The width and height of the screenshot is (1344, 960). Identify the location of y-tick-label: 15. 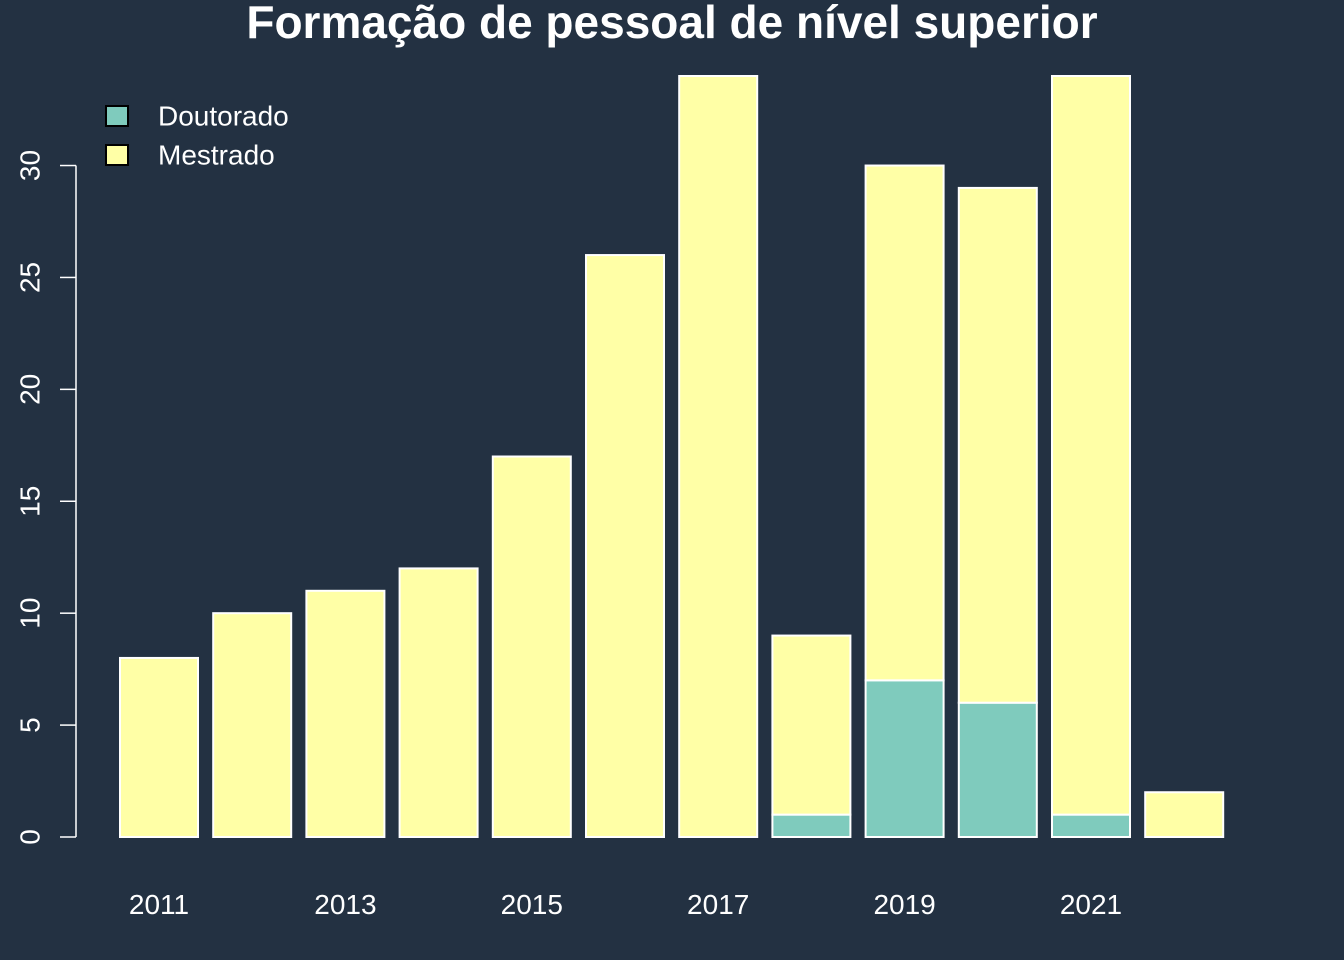
(30, 501).